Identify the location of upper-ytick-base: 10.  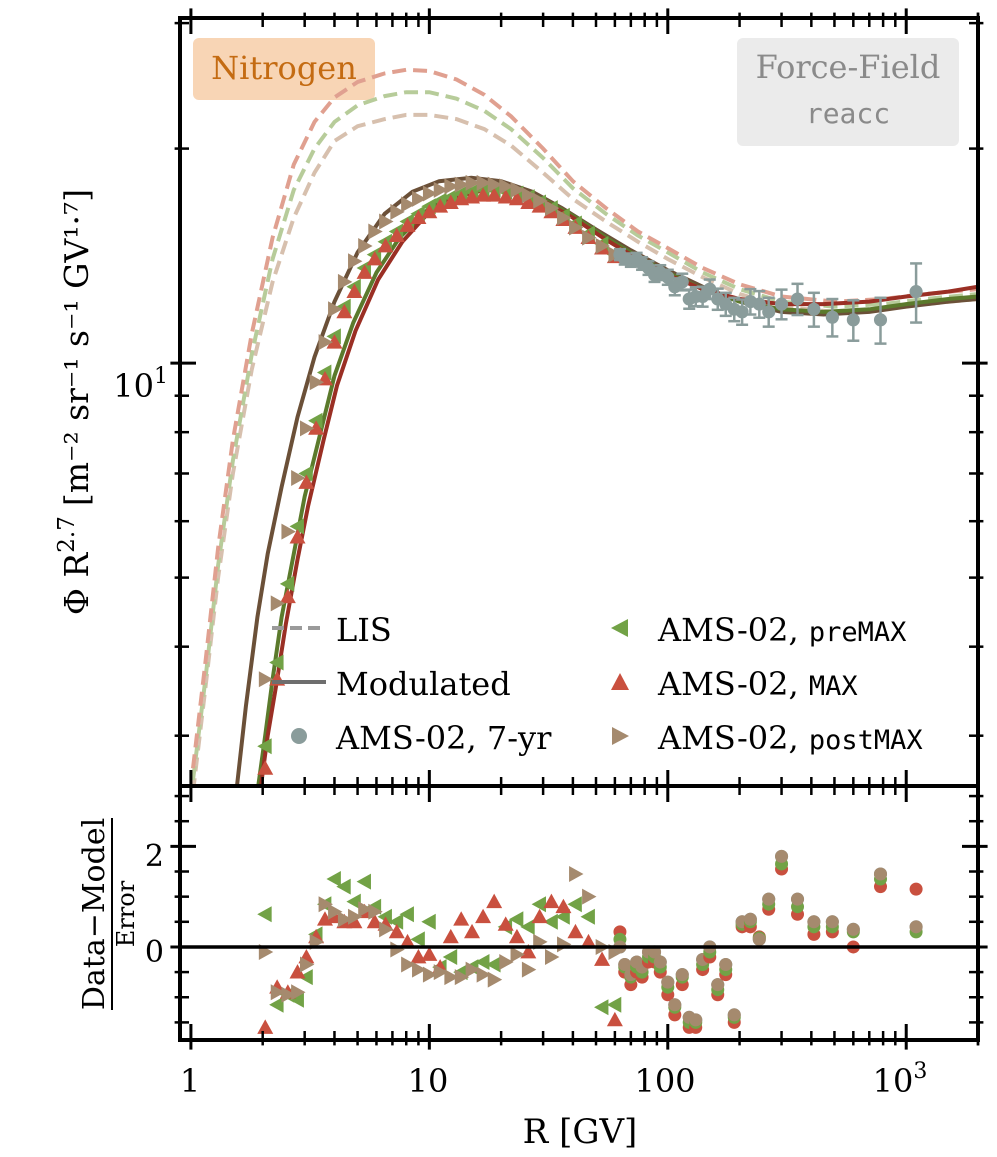
(133, 386).